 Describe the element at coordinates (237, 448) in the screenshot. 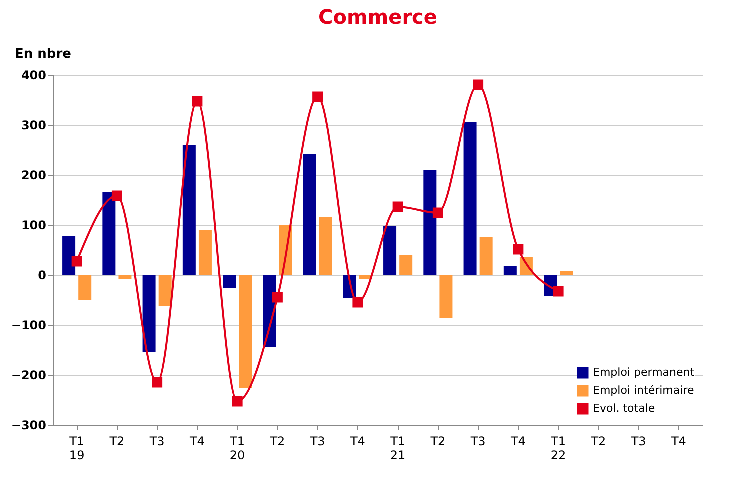

I see `x-tick-label: T1 20` at that location.